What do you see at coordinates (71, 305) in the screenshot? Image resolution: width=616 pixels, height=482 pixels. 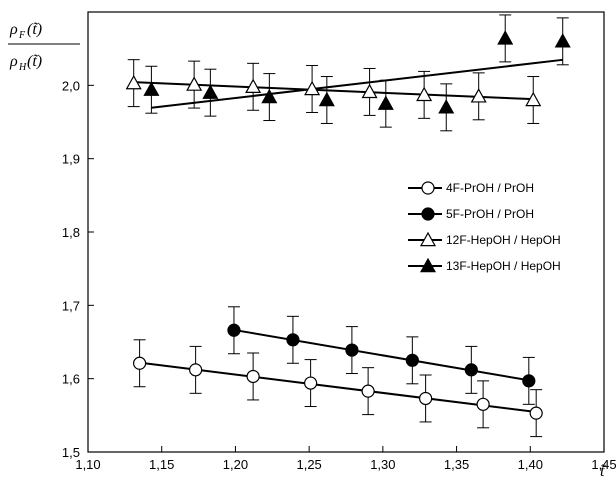 I see `y-tick-label: 1,7` at bounding box center [71, 305].